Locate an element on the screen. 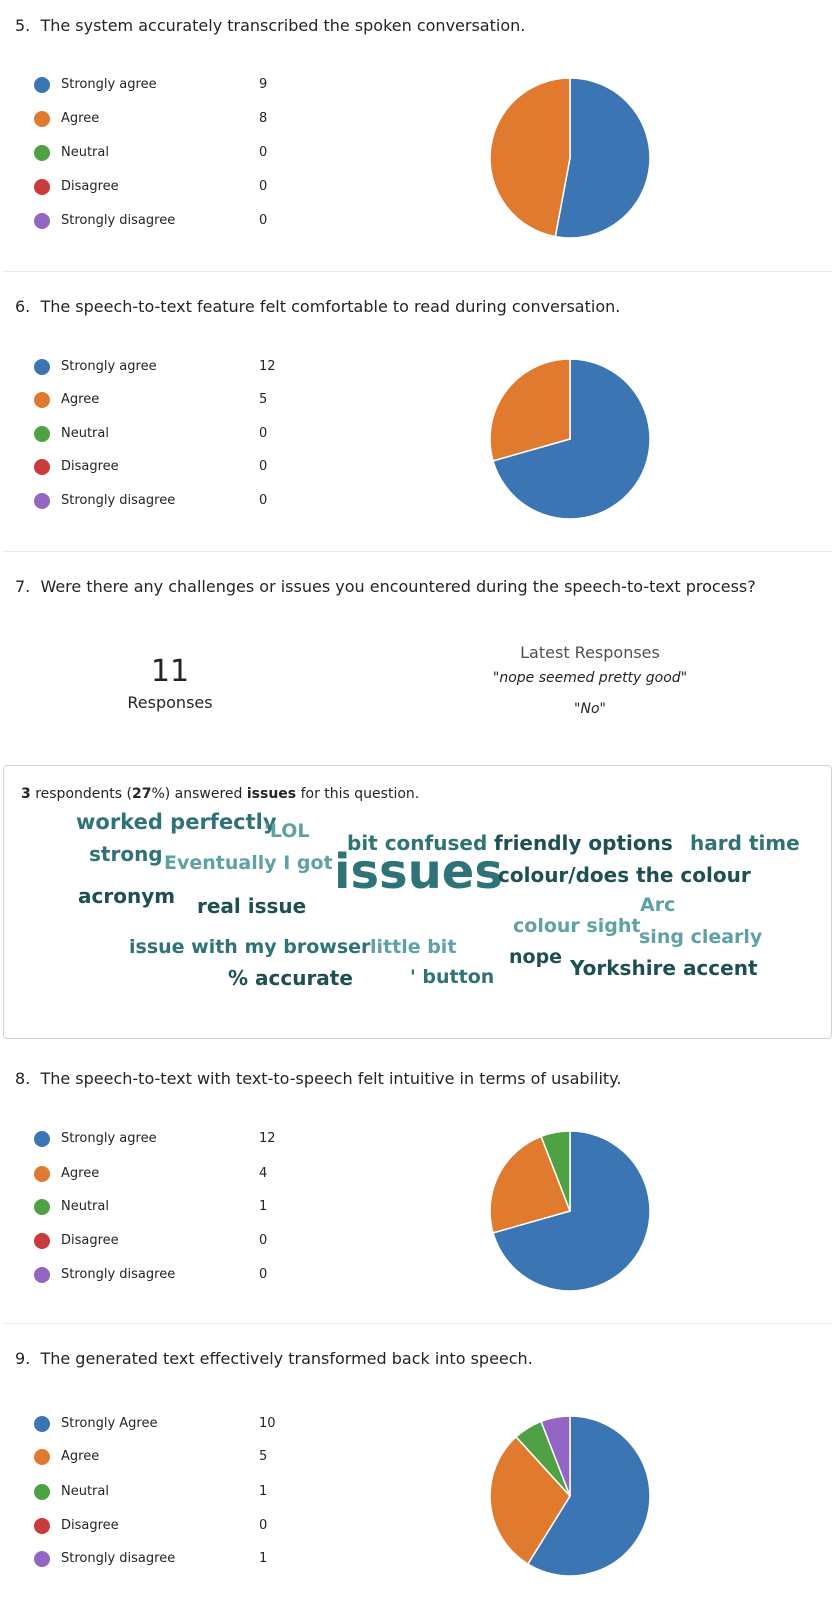  question-5-pie-chart is located at coordinates (570, 158).